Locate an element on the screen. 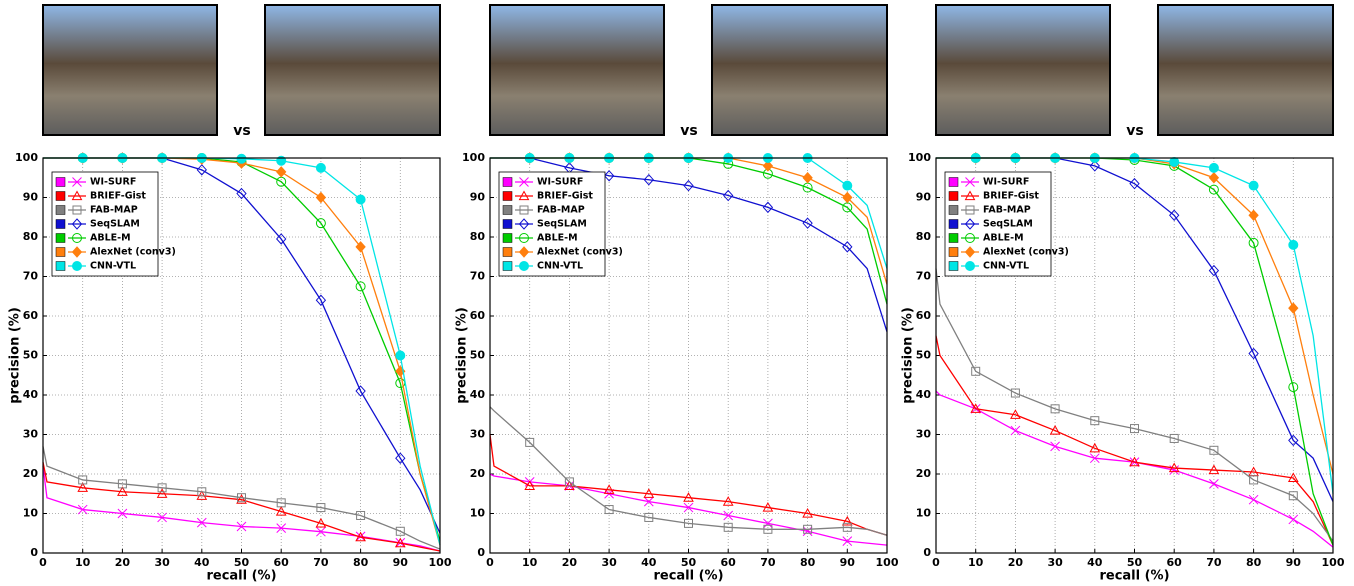 Image resolution: width=1354 pixels, height=586 pixels. x-tick-label: 80 is located at coordinates (808, 562).